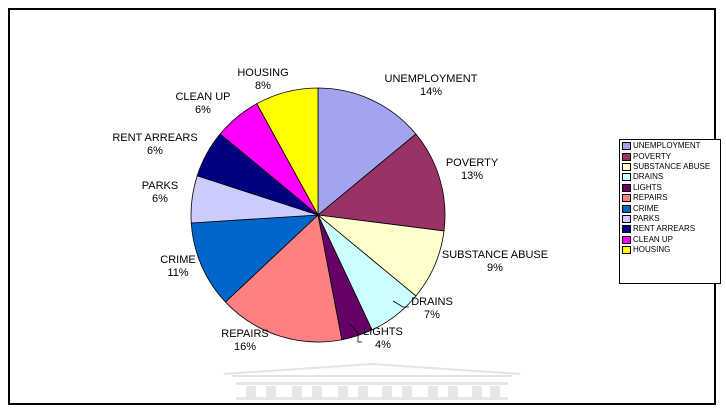 Image resolution: width=726 pixels, height=413 pixels. Describe the element at coordinates (652, 250) in the screenshot. I see `legend-label: HOUSING` at that location.